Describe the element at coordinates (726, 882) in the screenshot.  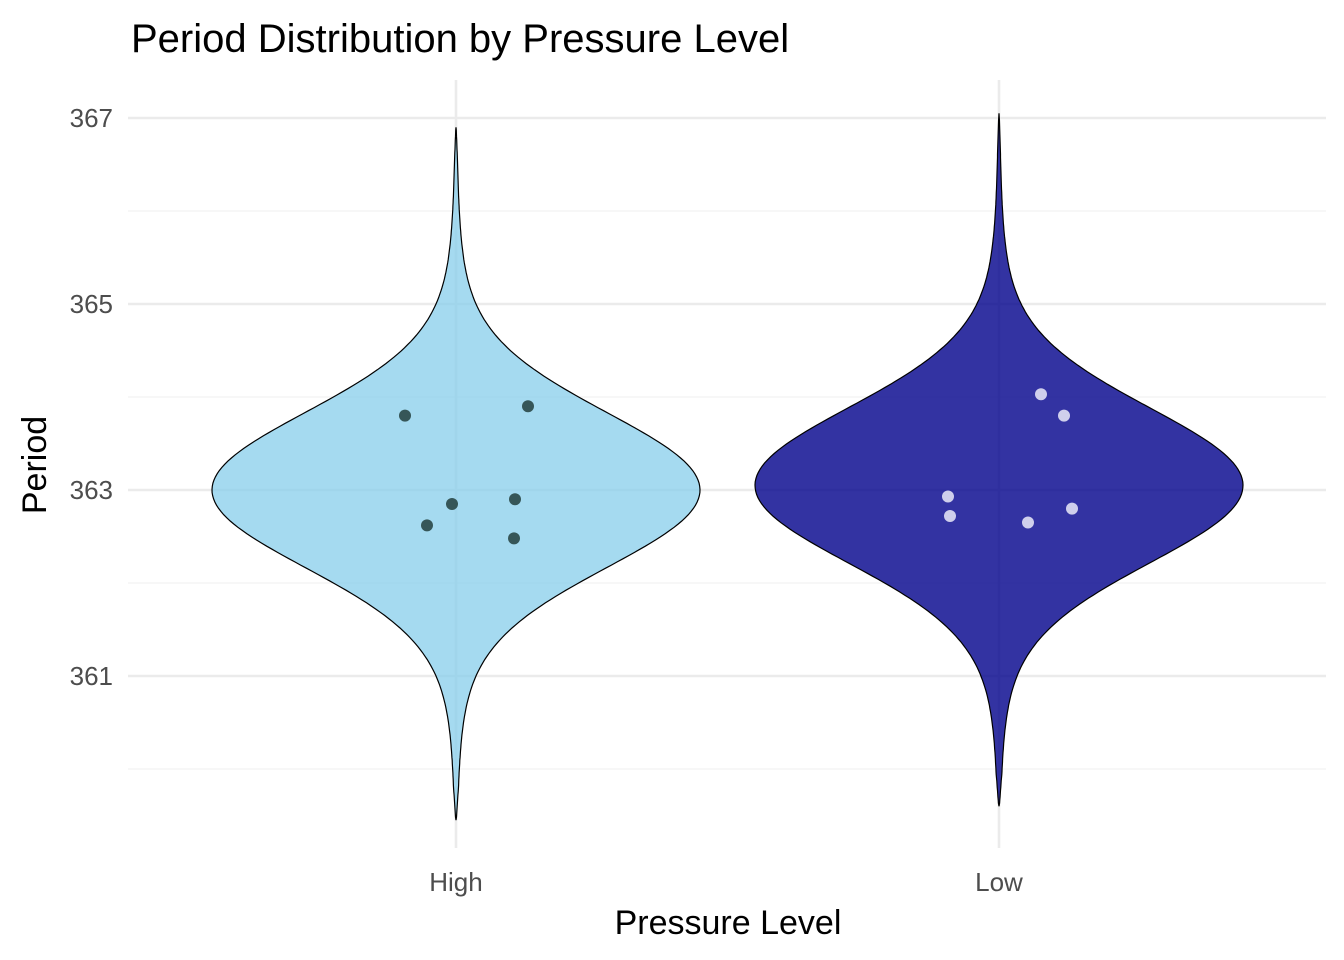
I see `x-tick-labels: High Low` at that location.